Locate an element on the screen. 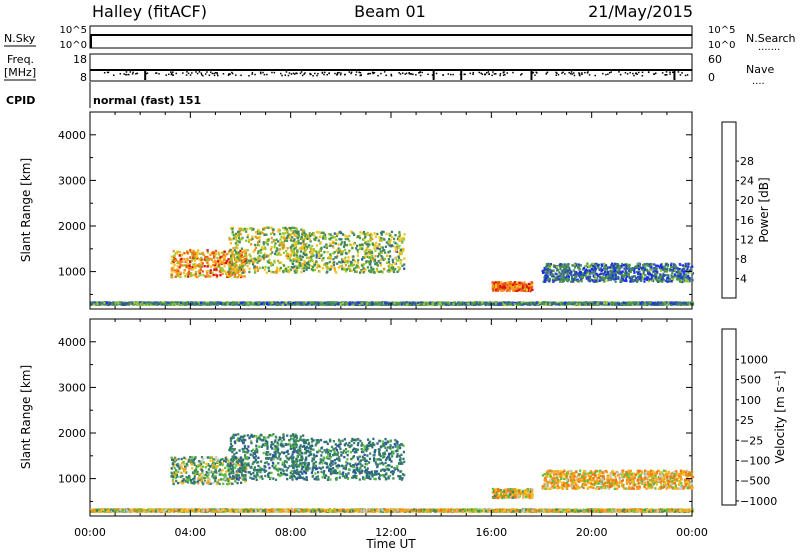 This screenshot has width=800, height=554. station-title: Halley (fitACF) is located at coordinates (149, 11).